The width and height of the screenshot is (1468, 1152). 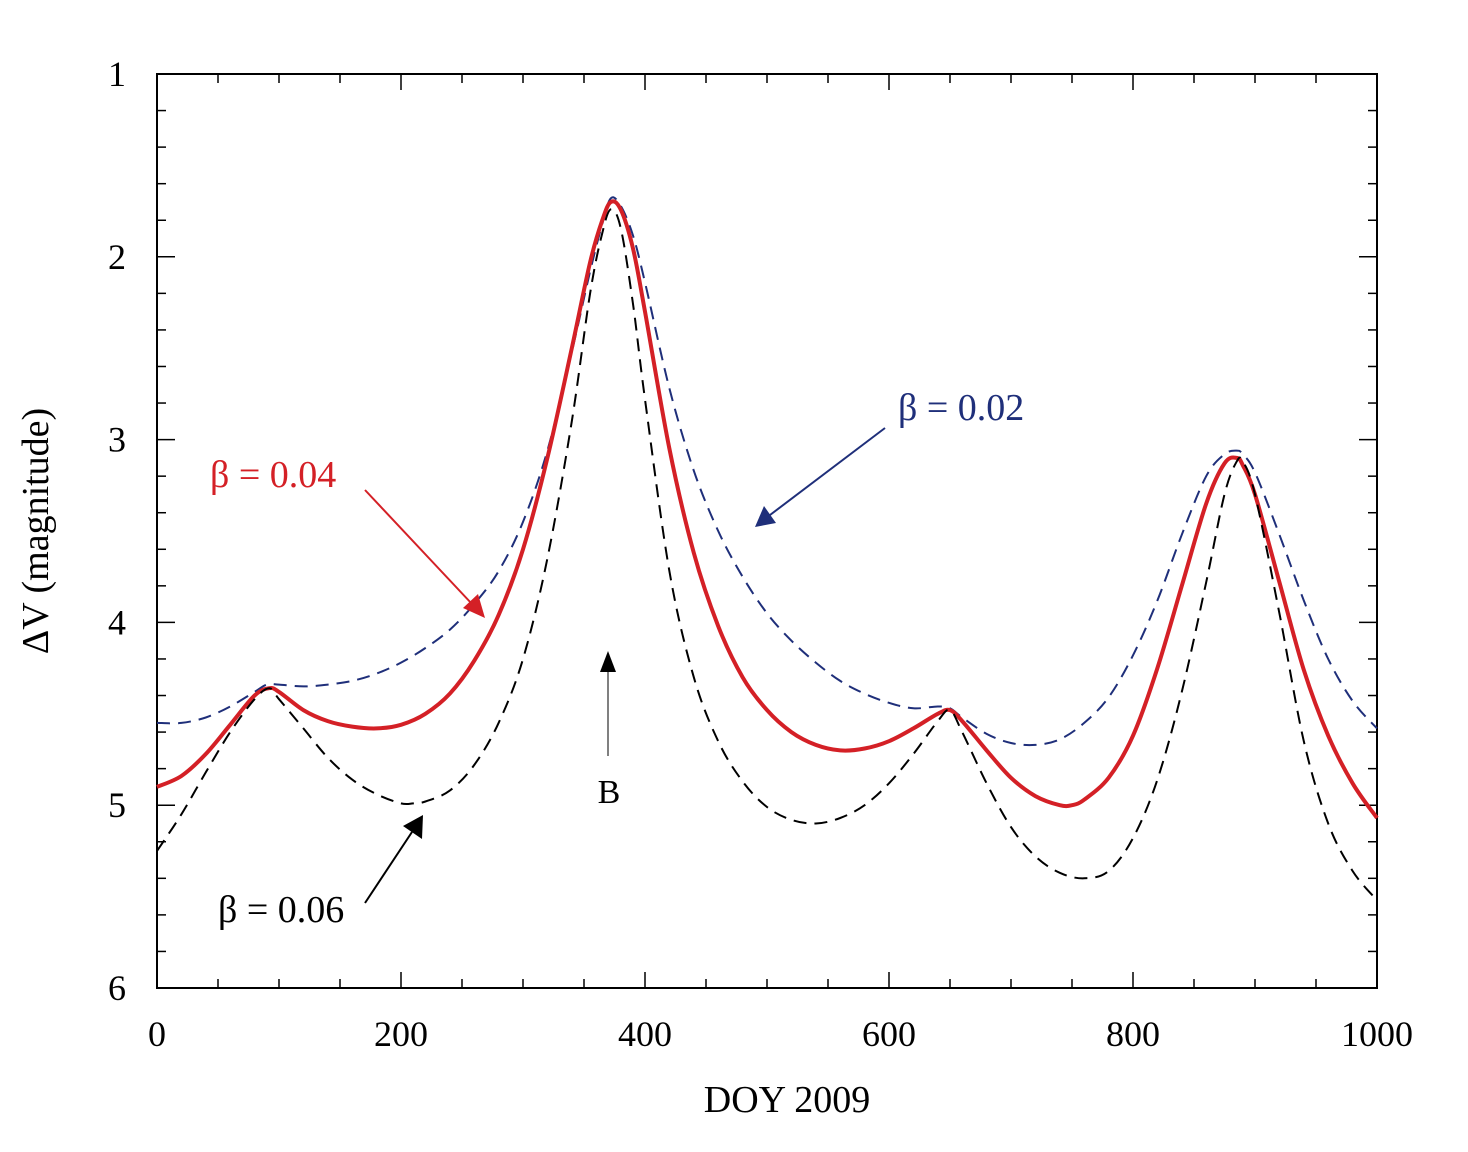 What do you see at coordinates (281, 910) in the screenshot?
I see `beta-006-label: β = 0.06` at bounding box center [281, 910].